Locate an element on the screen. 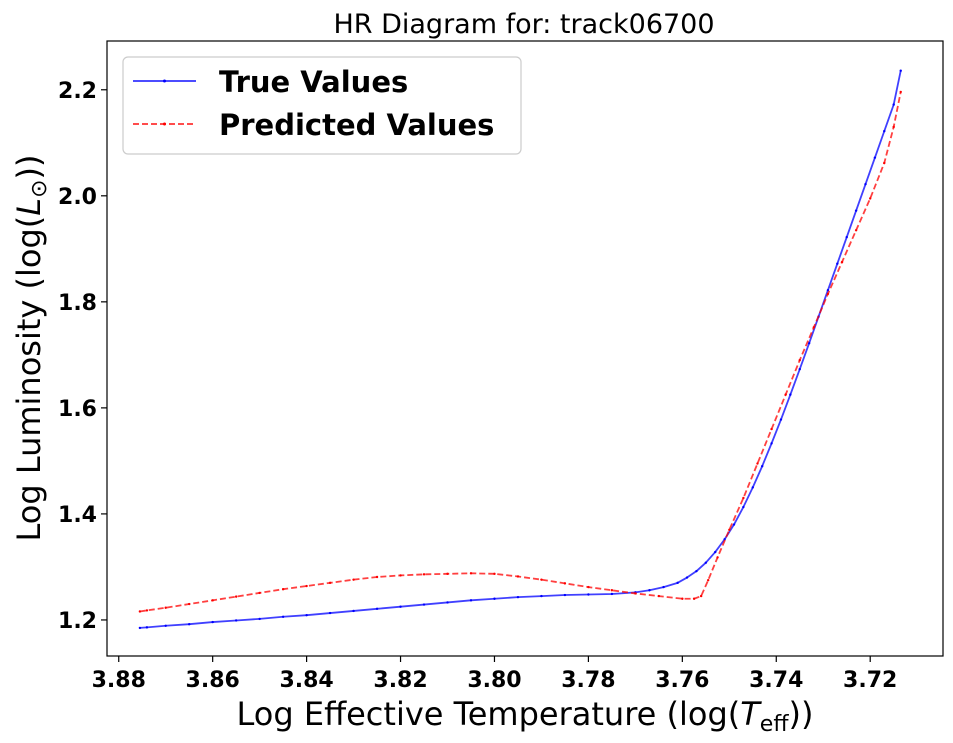 The width and height of the screenshot is (953, 743). x-tick-label: 3.84 is located at coordinates (306, 680).